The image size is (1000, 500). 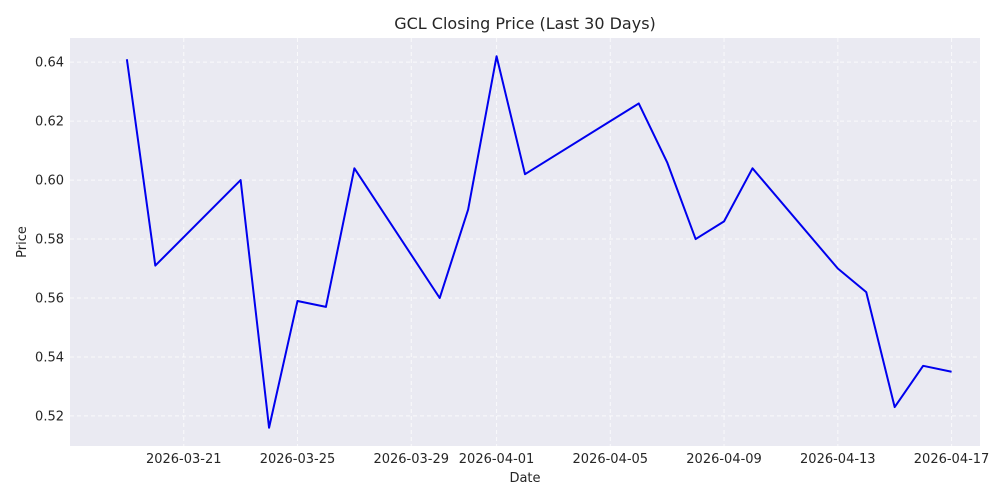 I want to click on x-tick-label: 2026-03-21, so click(x=184, y=459).